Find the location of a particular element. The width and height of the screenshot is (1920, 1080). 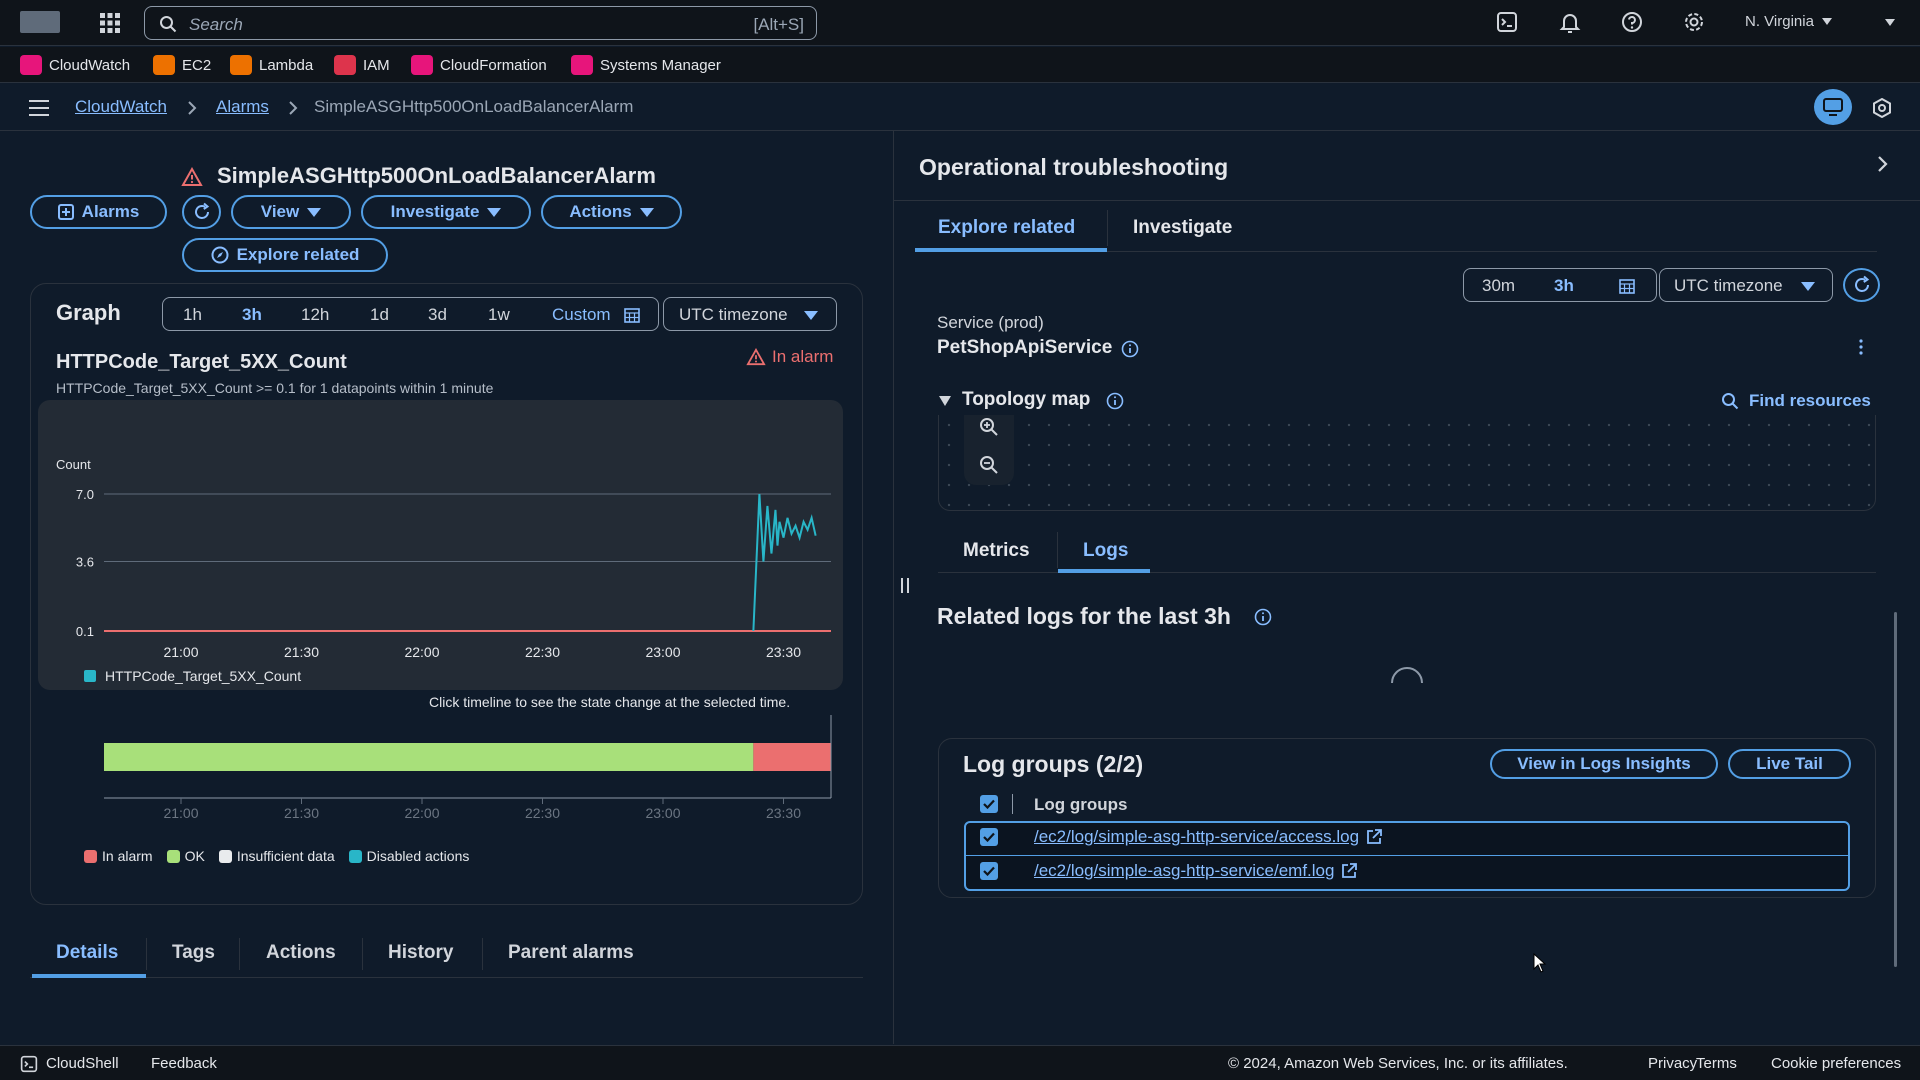

log-group-row: /ec2/log/simple-asg-http-service/emf.log is located at coordinates (1196, 871).